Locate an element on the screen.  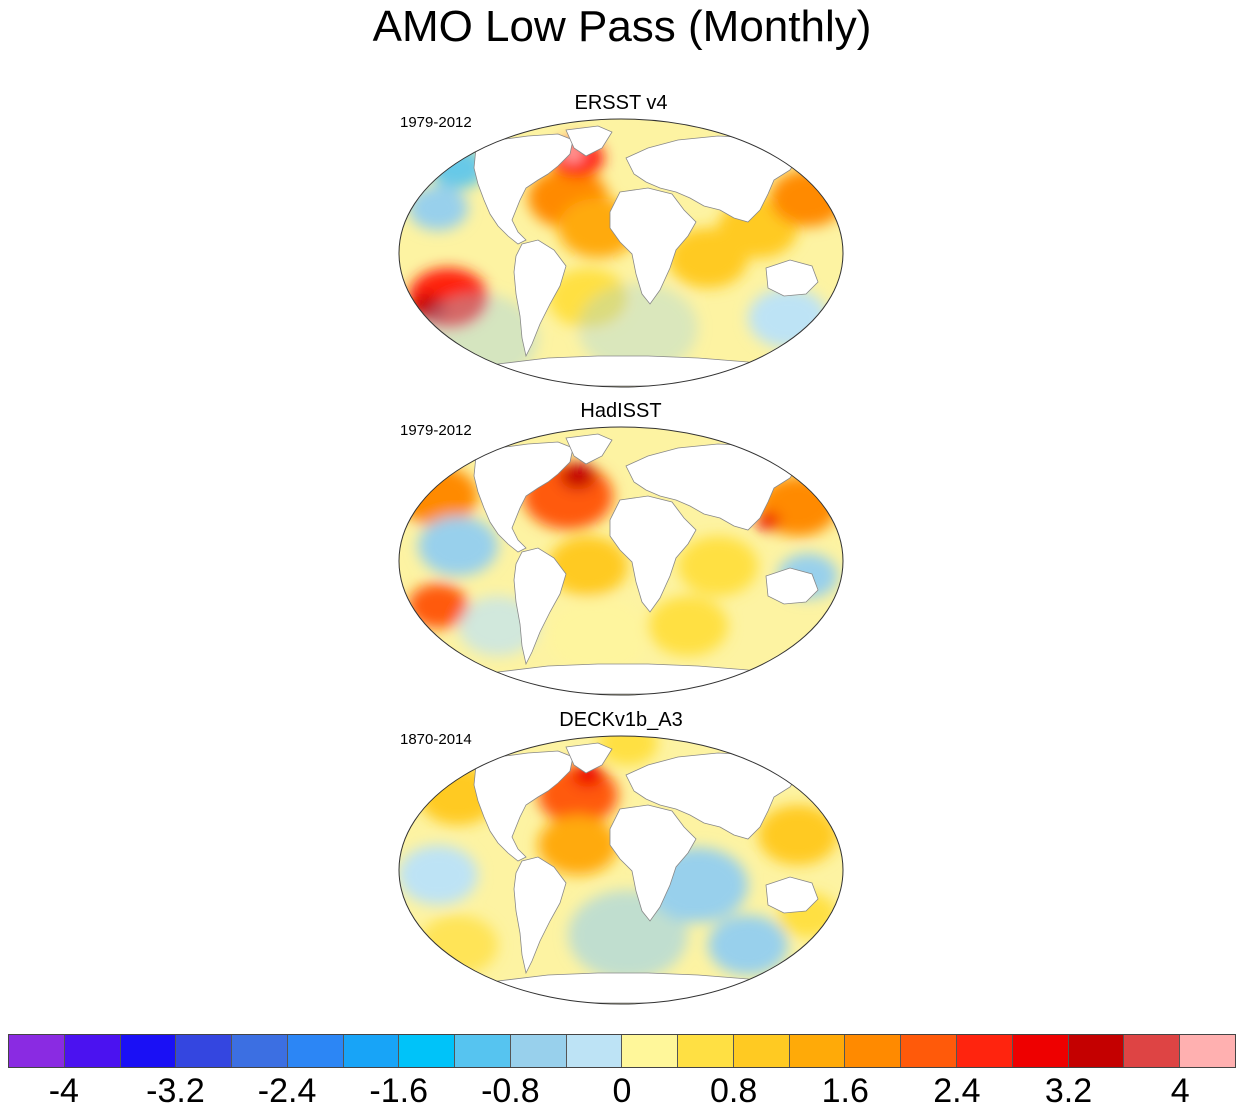
world-map-ersst is located at coordinates (621, 253).